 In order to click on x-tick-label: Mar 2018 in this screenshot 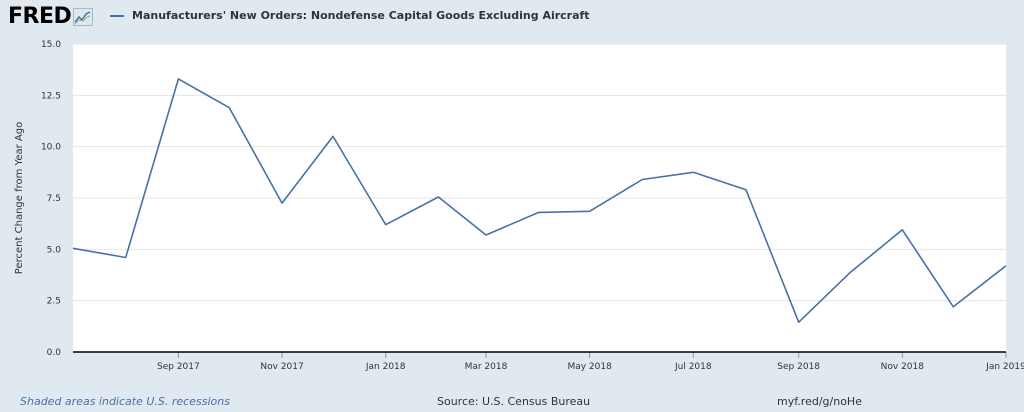, I will do `click(486, 367)`.